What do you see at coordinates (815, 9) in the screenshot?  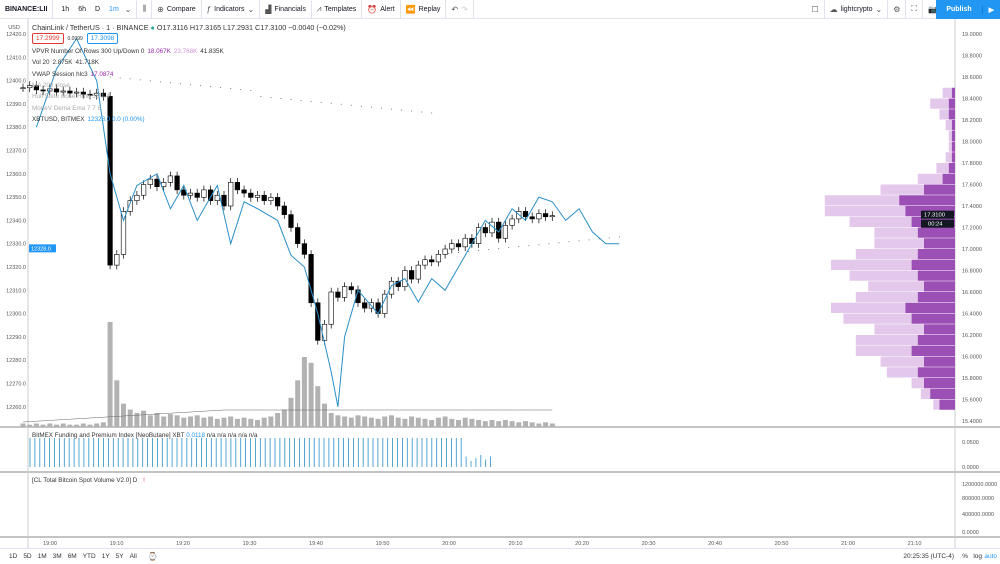 I see `layout-button: ☐` at bounding box center [815, 9].